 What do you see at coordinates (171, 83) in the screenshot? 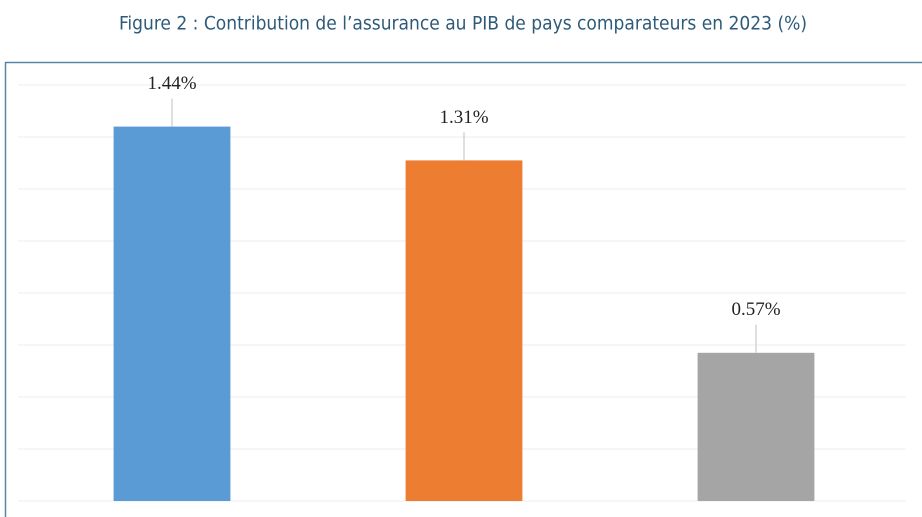
I see `value-label: 1.44%` at bounding box center [171, 83].